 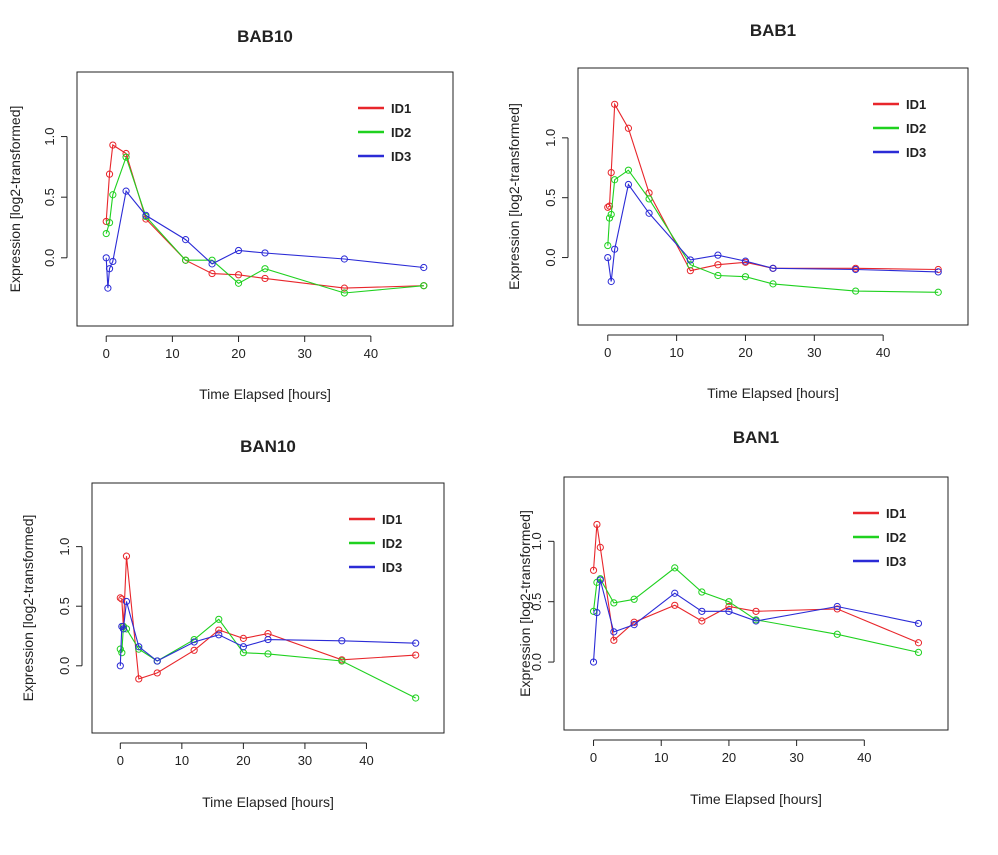 What do you see at coordinates (773, 30) in the screenshot?
I see `chart-title: BAB1` at bounding box center [773, 30].